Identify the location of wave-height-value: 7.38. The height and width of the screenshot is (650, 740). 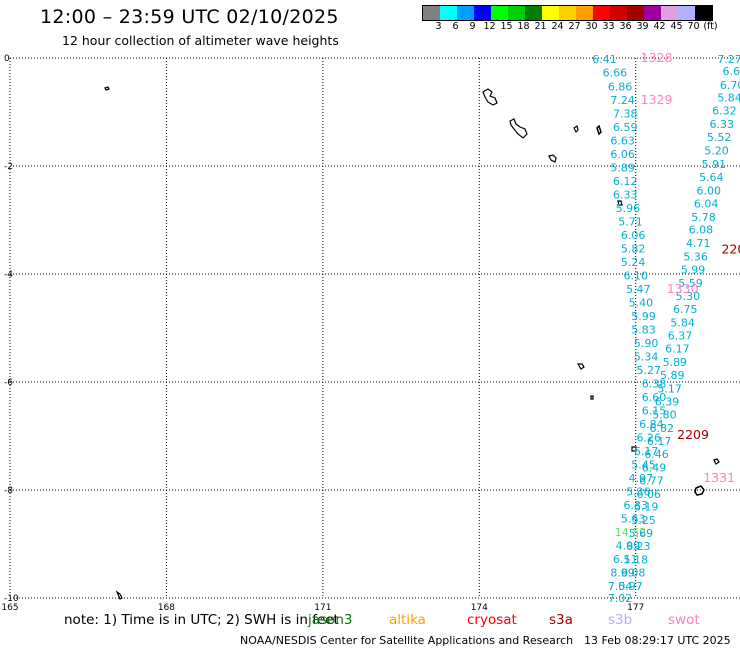
(625, 114).